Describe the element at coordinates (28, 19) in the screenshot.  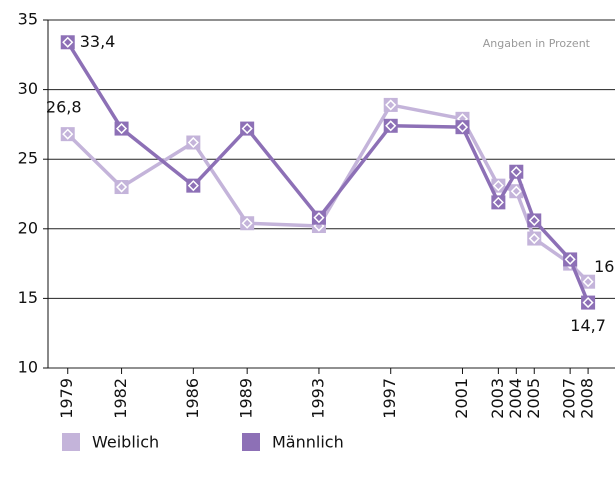
I see `y-tick-label: 35` at that location.